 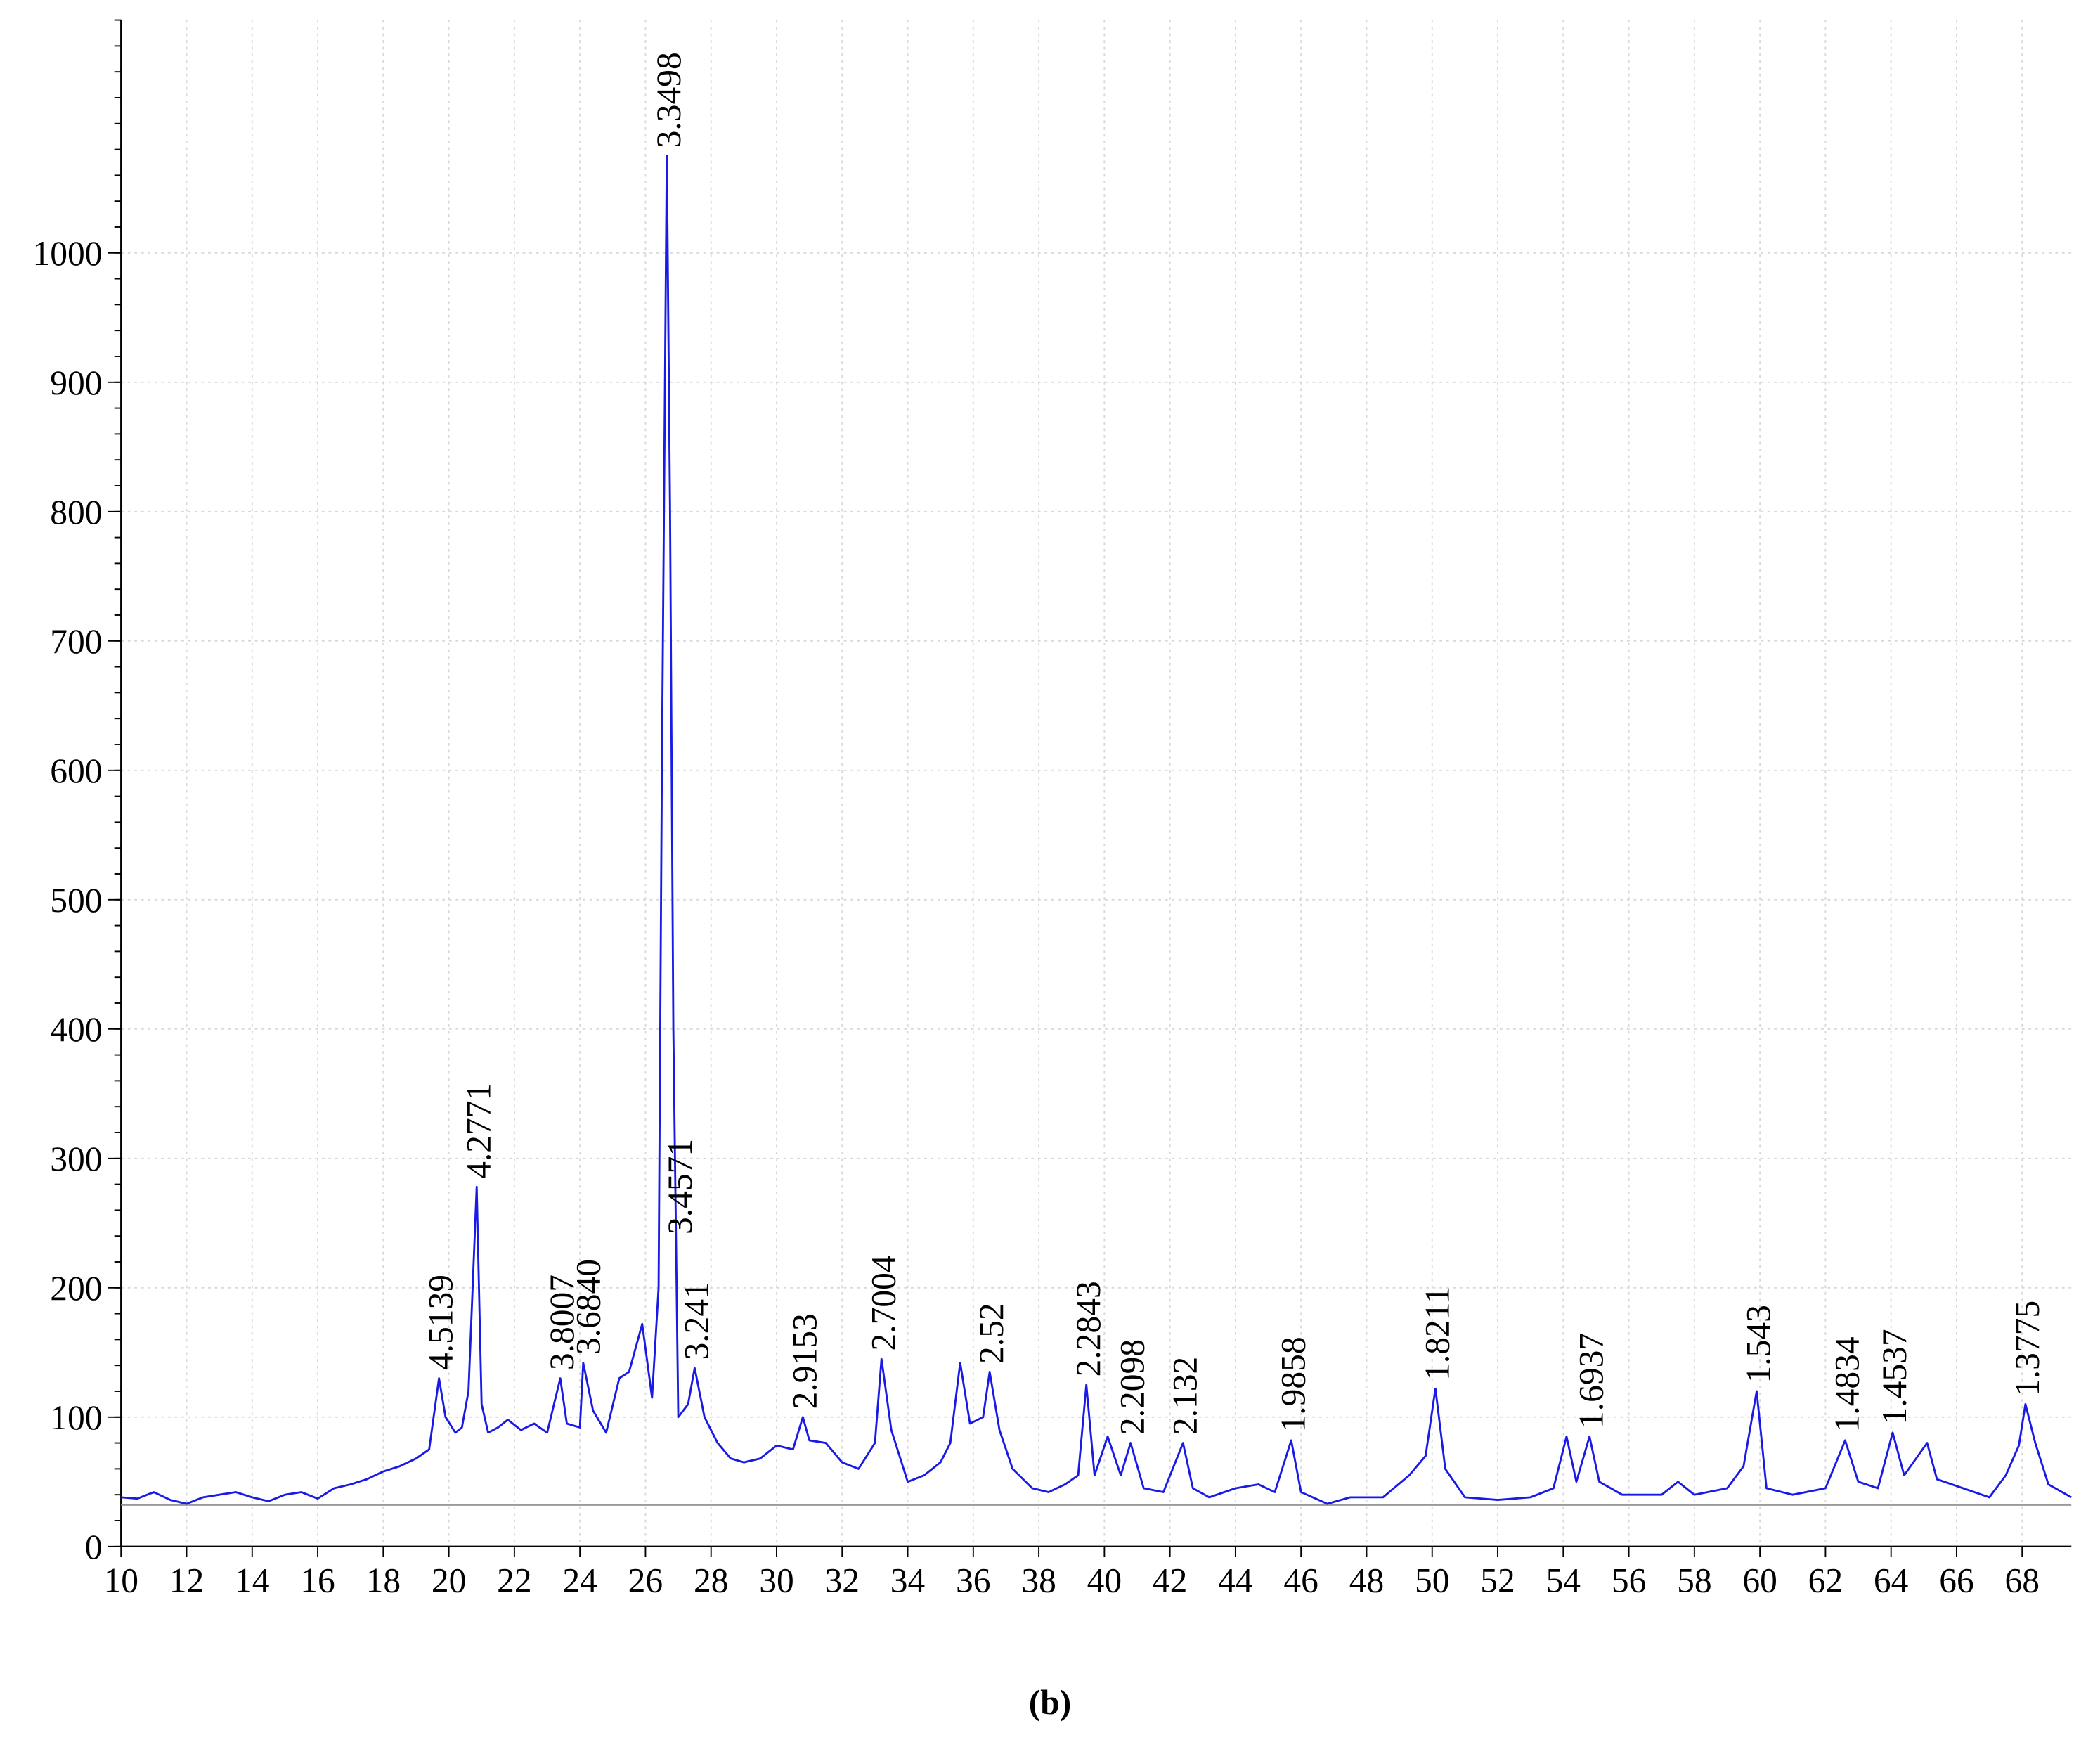 I want to click on x-tick-label: 24, so click(x=579, y=1580).